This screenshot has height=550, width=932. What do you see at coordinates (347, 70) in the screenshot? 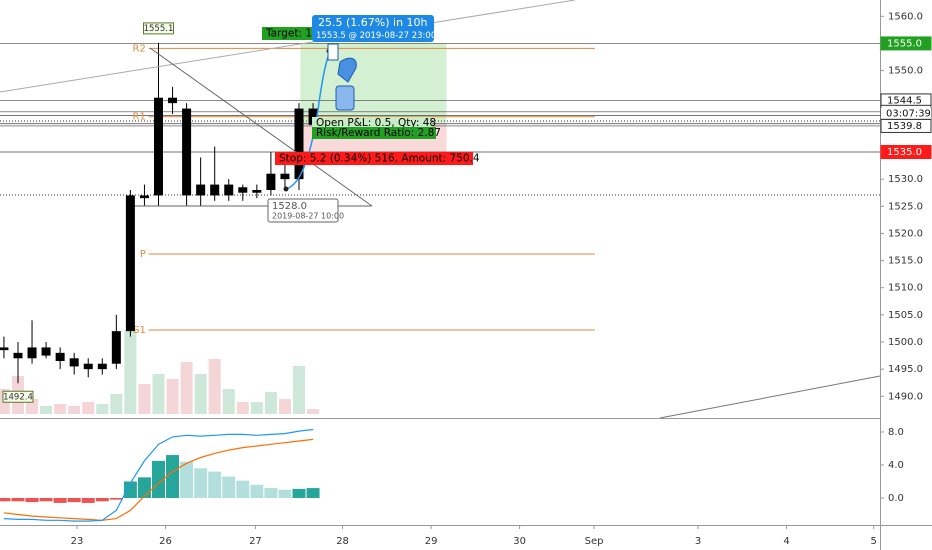
I see `rocket-shape` at bounding box center [347, 70].